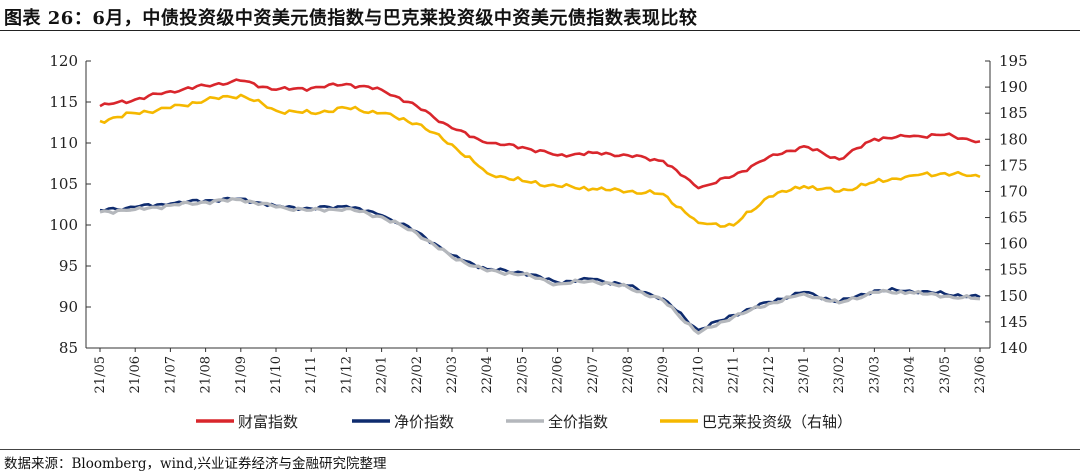  What do you see at coordinates (135, 374) in the screenshot?
I see `x-tick-label: 21/06` at bounding box center [135, 374].